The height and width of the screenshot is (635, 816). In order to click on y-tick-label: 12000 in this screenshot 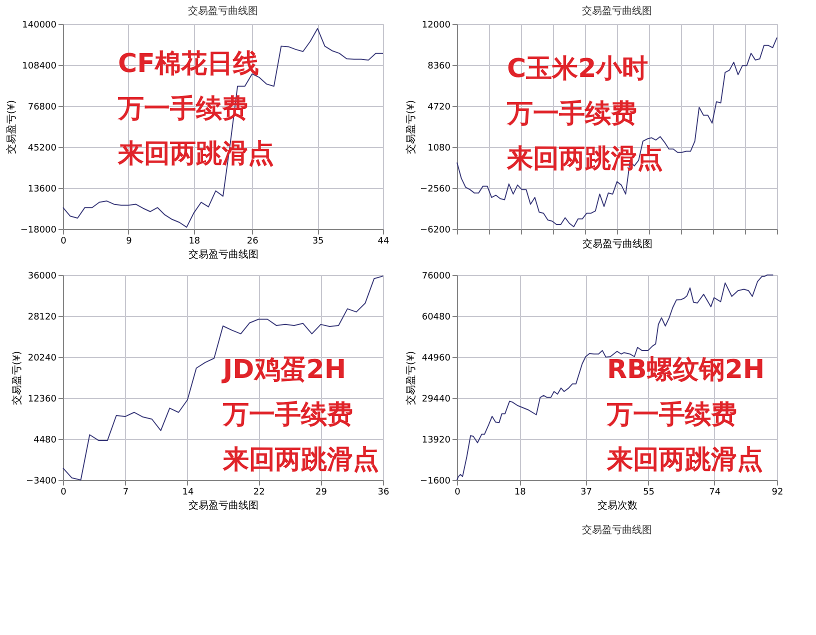, I will do `click(436, 25)`.